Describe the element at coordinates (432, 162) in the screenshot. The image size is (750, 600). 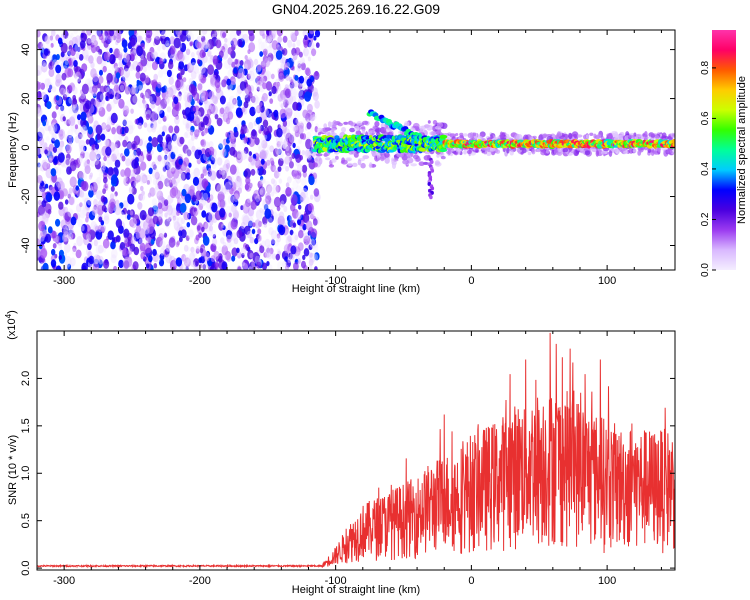
I see `spectrogram-tail-cell` at that location.